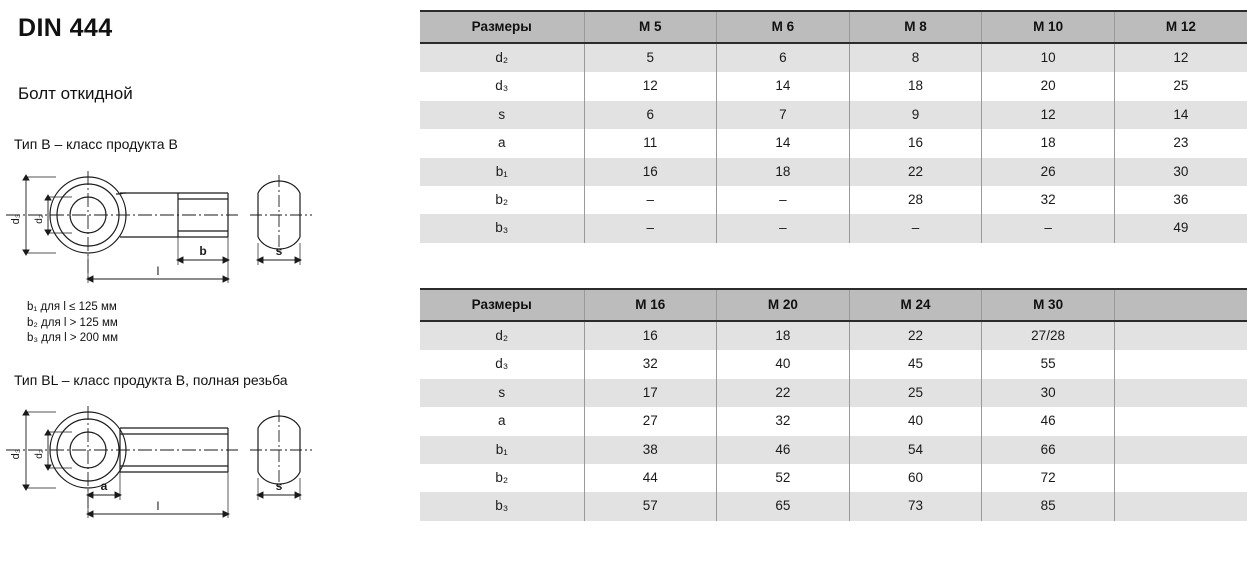 This screenshot has width=1247, height=584. I want to click on col-header-m16: M 16, so click(650, 305).